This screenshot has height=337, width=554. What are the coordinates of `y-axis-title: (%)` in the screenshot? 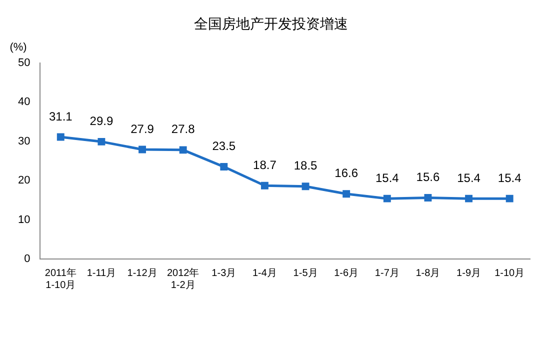 It's located at (18, 47).